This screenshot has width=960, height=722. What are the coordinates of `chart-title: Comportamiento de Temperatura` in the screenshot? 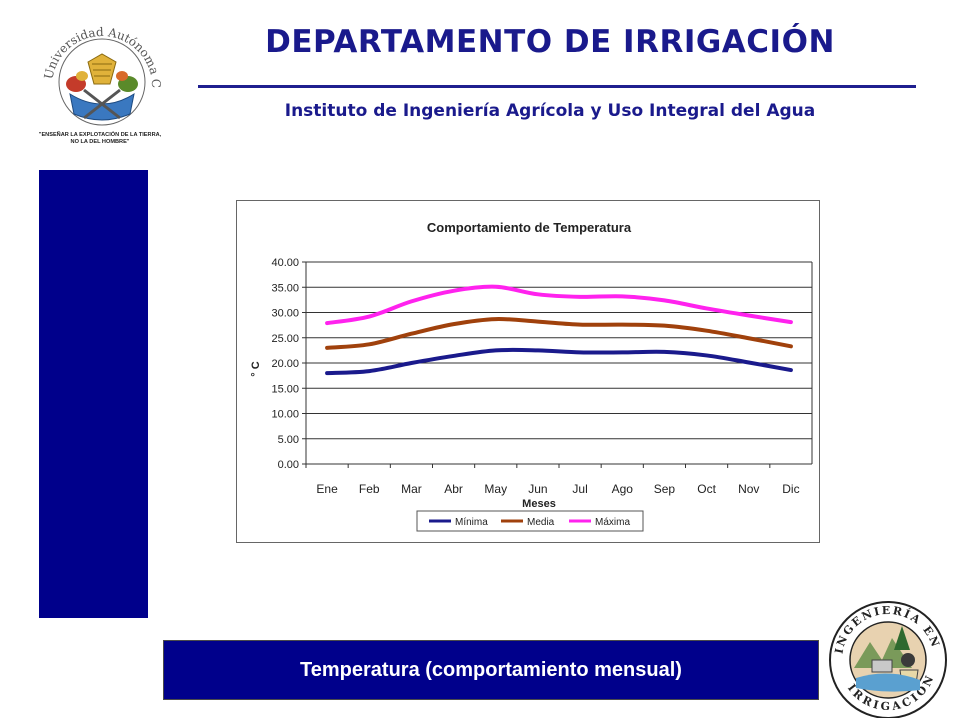 It's located at (529, 227).